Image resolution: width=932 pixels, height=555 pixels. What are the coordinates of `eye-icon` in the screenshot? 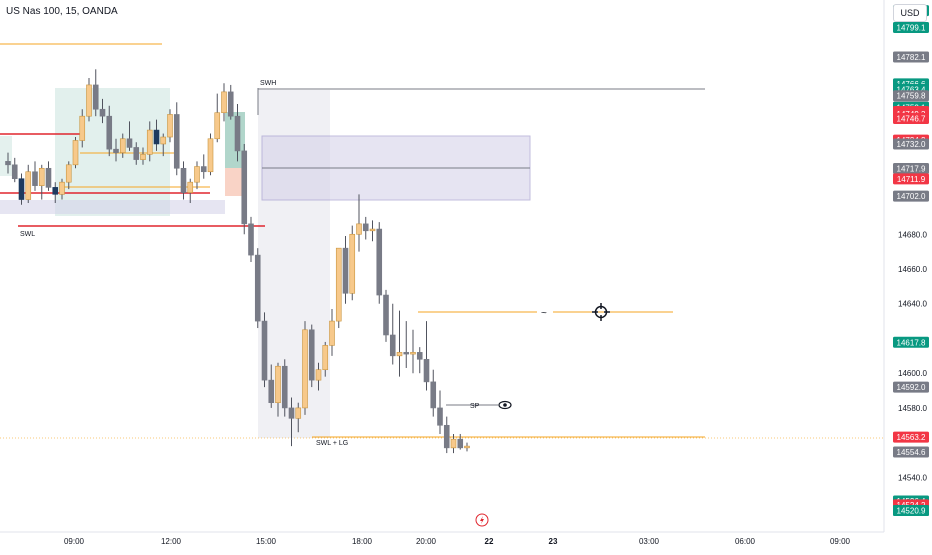 It's located at (505, 405).